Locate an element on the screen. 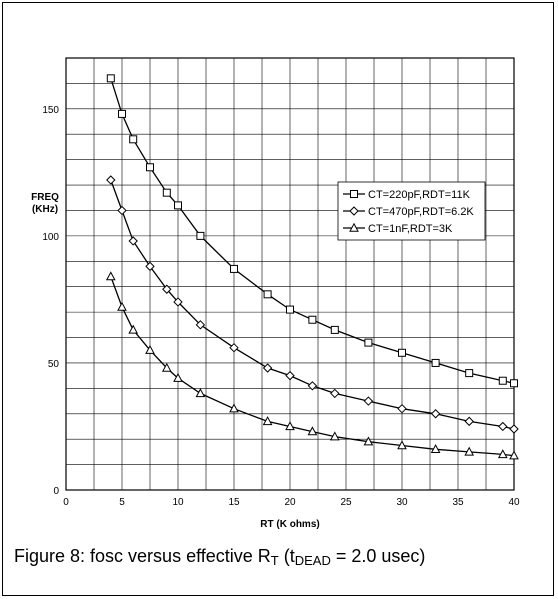 Image resolution: width=558 pixels, height=599 pixels. x-tick-label: 30 is located at coordinates (402, 502).